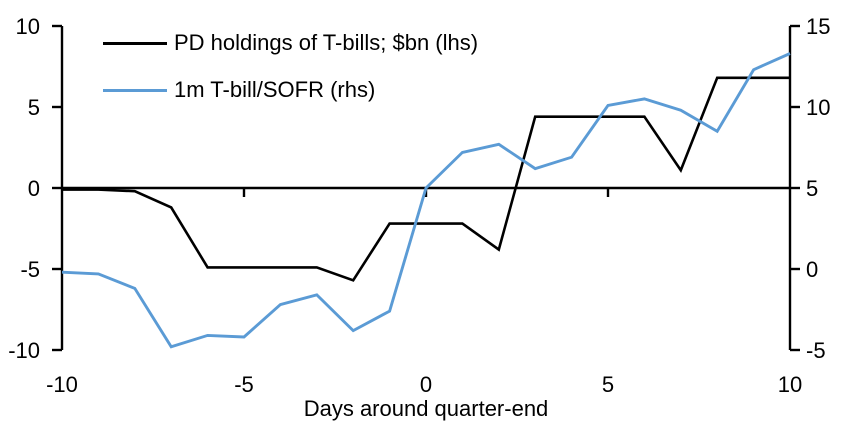  Describe the element at coordinates (426, 408) in the screenshot. I see `x-axis-title: Days around quarter-end` at that location.